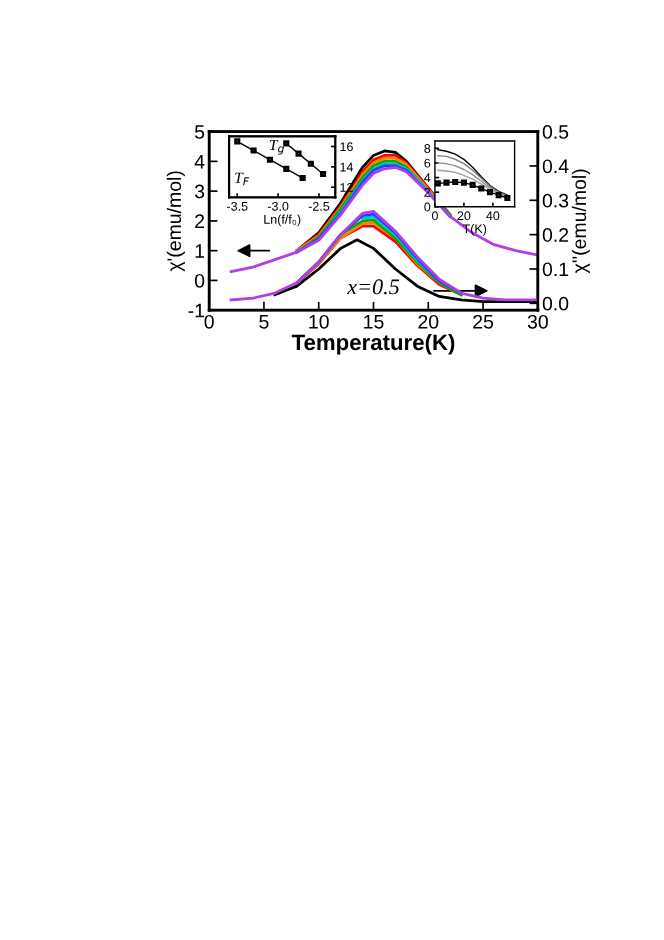 The width and height of the screenshot is (664, 940). I want to click on x-tick-label: 20, so click(428, 321).